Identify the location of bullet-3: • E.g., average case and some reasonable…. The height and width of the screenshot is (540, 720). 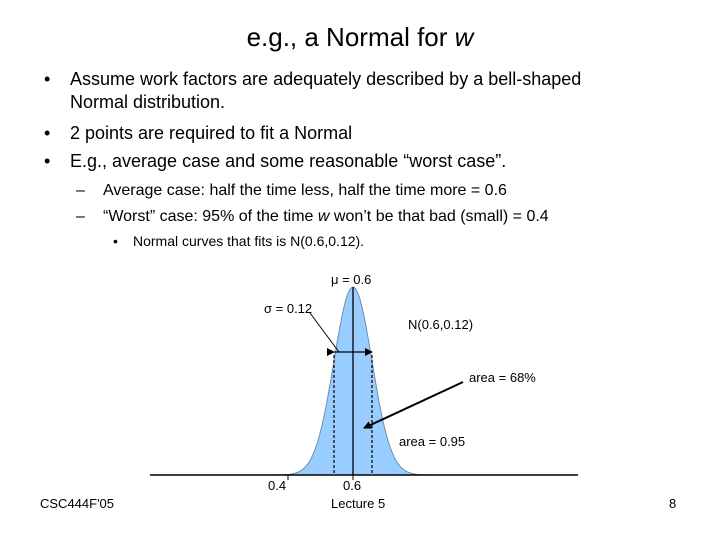
(357, 161).